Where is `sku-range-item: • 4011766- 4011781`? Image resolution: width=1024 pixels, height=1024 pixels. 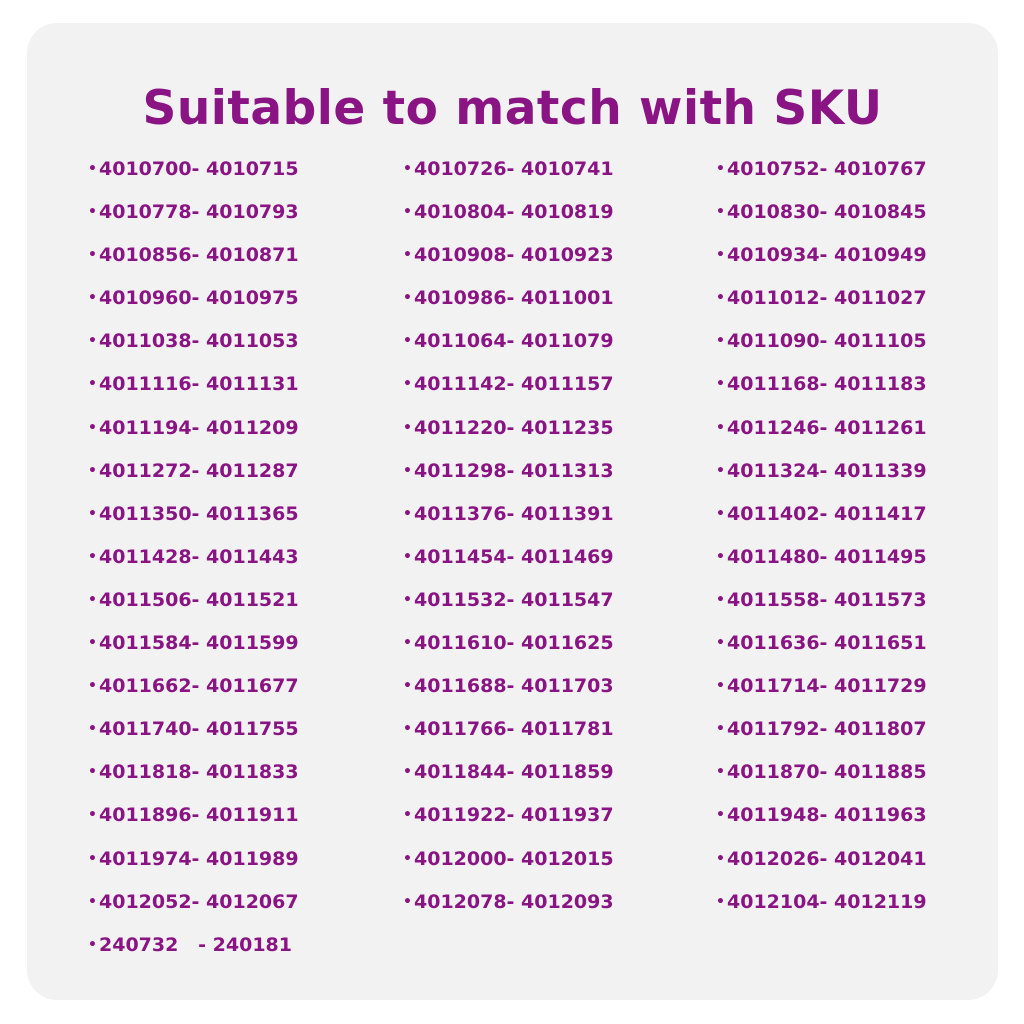 sku-range-item: • 4011766- 4011781 is located at coordinates (508, 737).